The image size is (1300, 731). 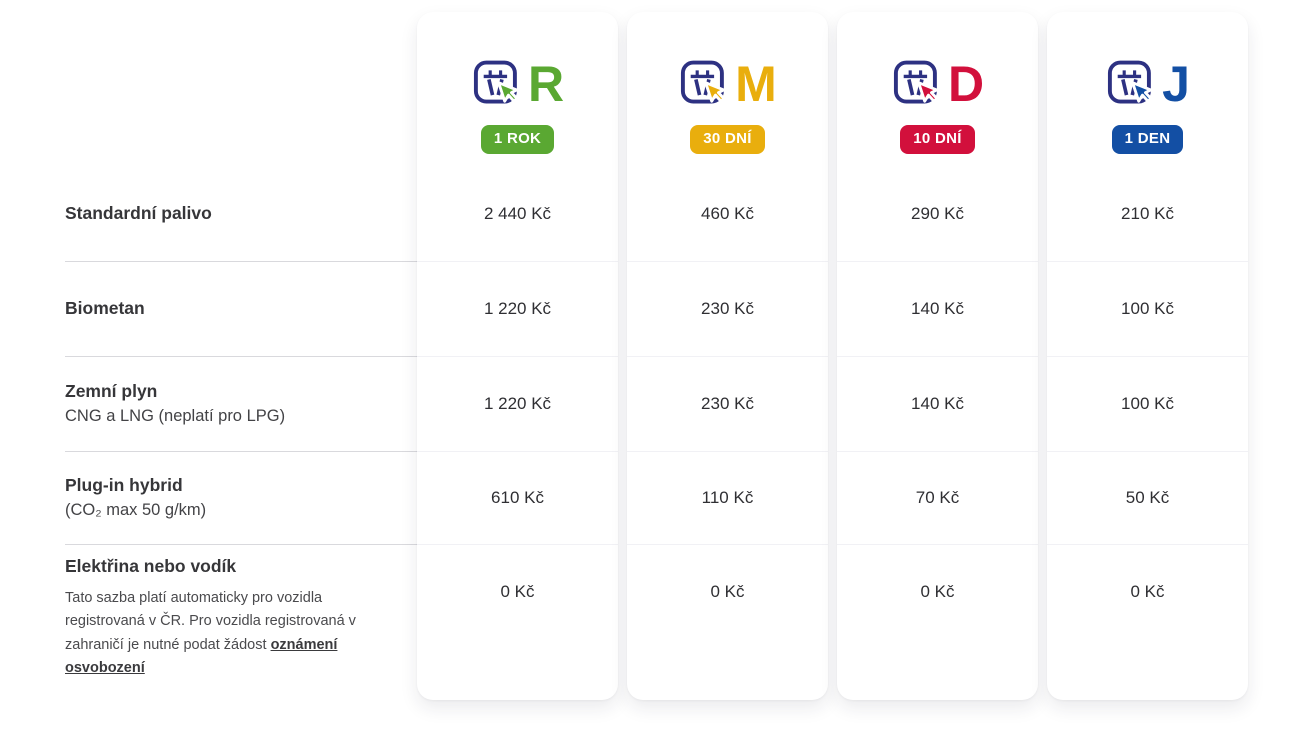 I want to click on price-cell: 2 440 Kč, so click(x=517, y=214).